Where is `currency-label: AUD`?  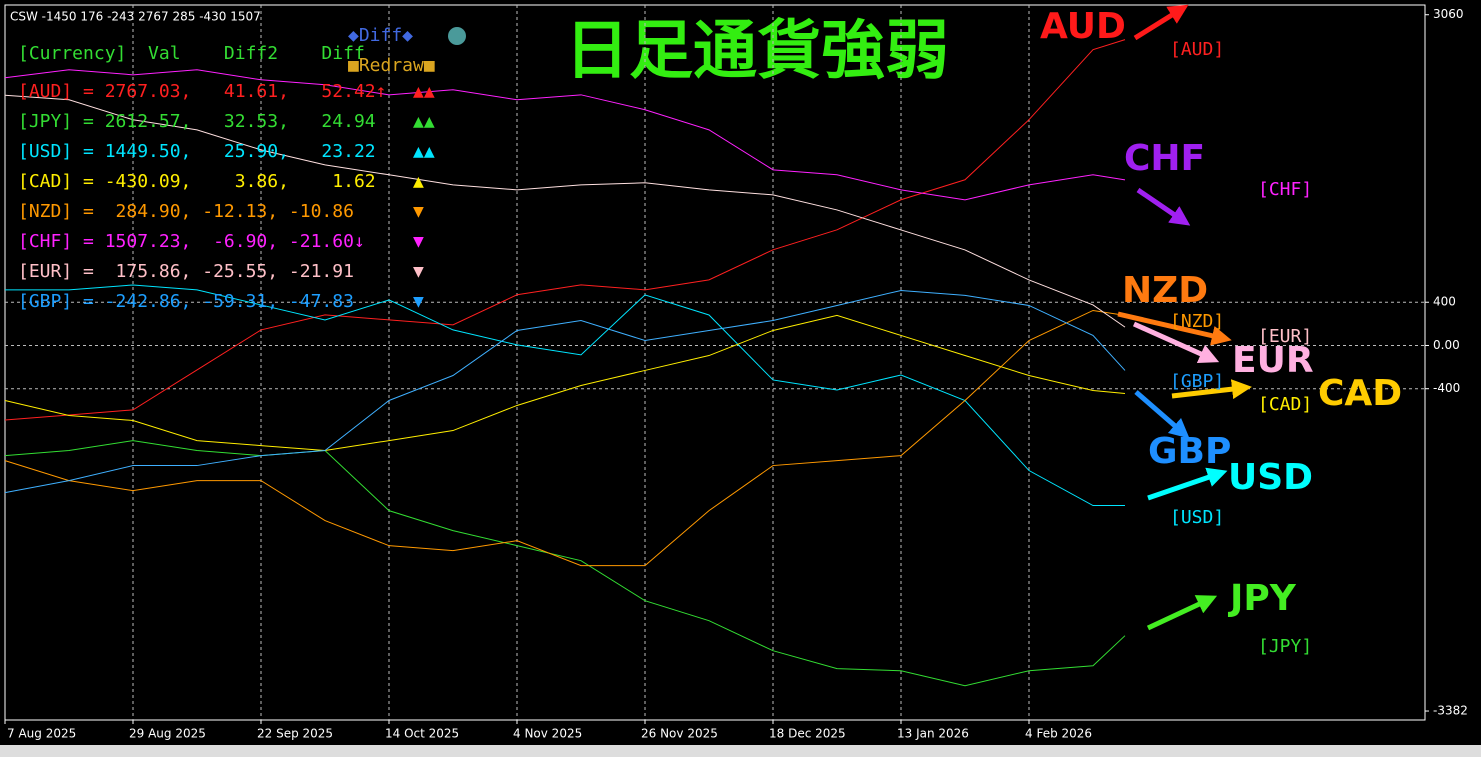
currency-label: AUD is located at coordinates (1083, 26).